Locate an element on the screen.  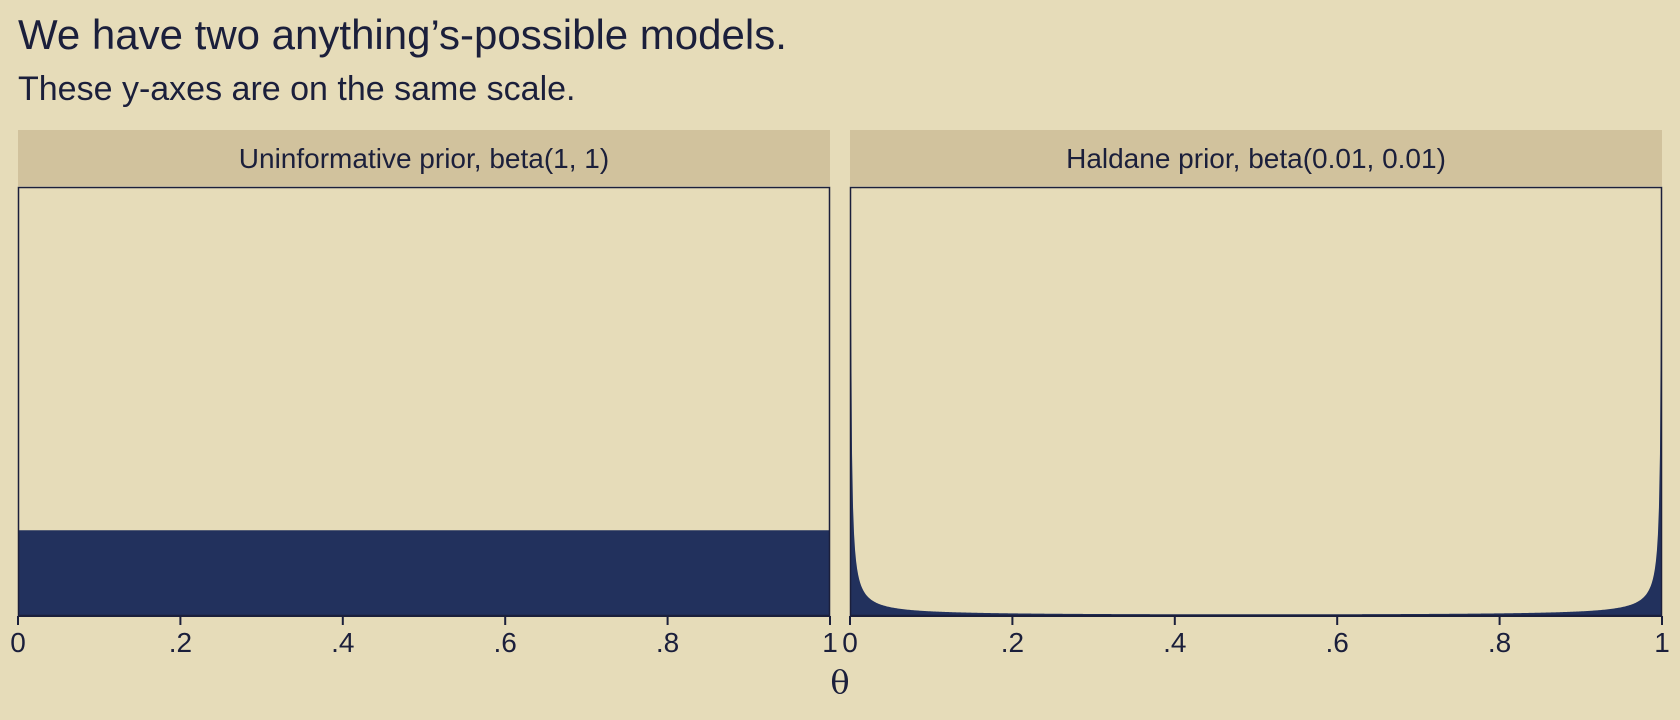
chart-subtitle: These y-axes are on the same scale. is located at coordinates (297, 89).